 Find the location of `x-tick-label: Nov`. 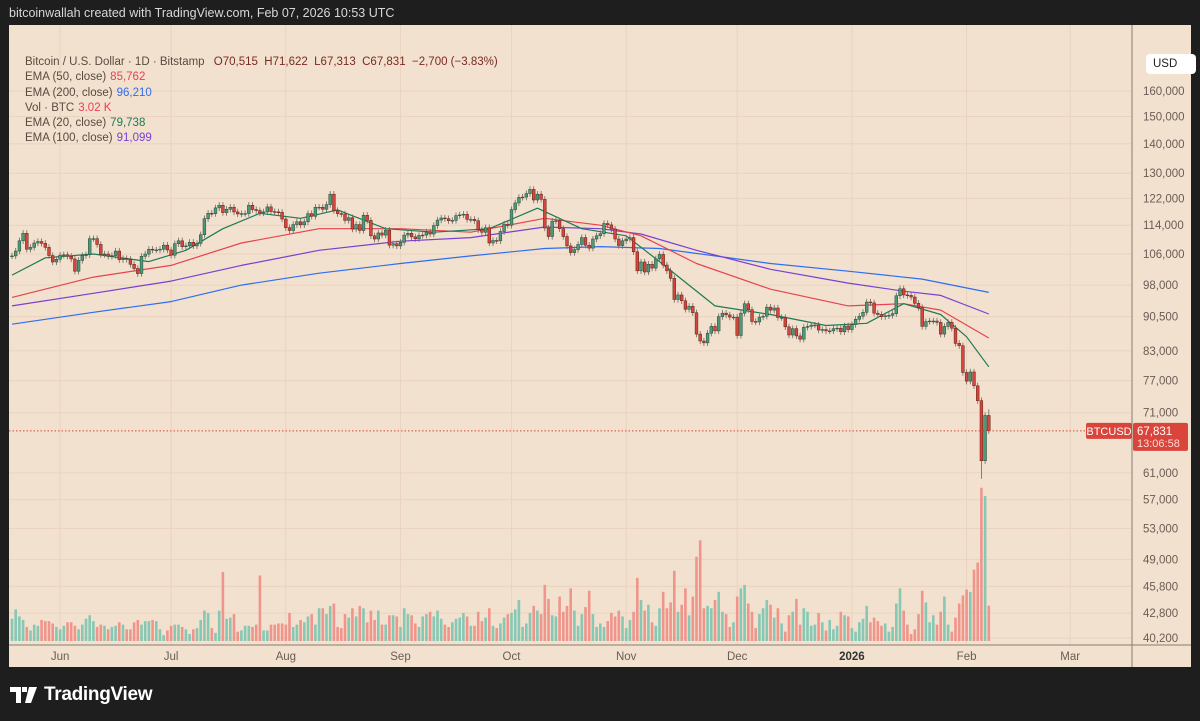

x-tick-label: Nov is located at coordinates (626, 657).